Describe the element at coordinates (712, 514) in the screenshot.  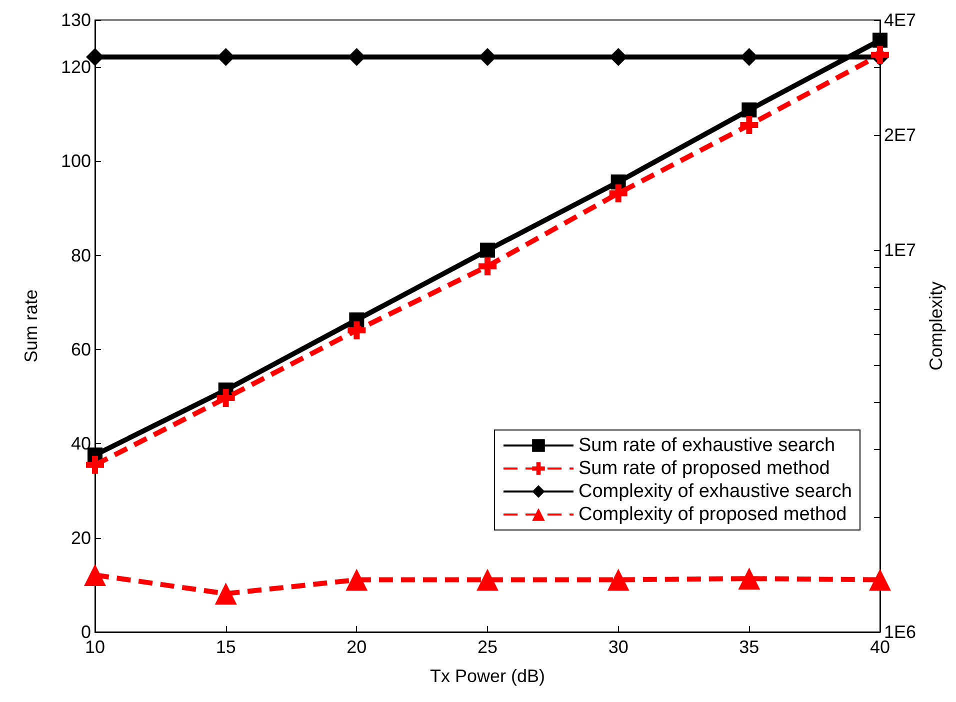
I see `legend-label: Complexity of proposed method` at that location.